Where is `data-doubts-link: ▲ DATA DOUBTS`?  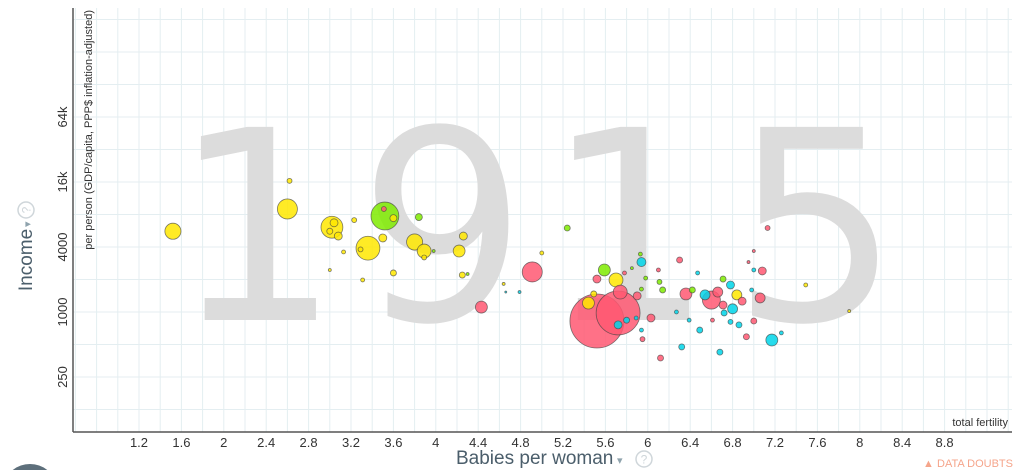 data-doubts-link: ▲ DATA DOUBTS is located at coordinates (968, 464).